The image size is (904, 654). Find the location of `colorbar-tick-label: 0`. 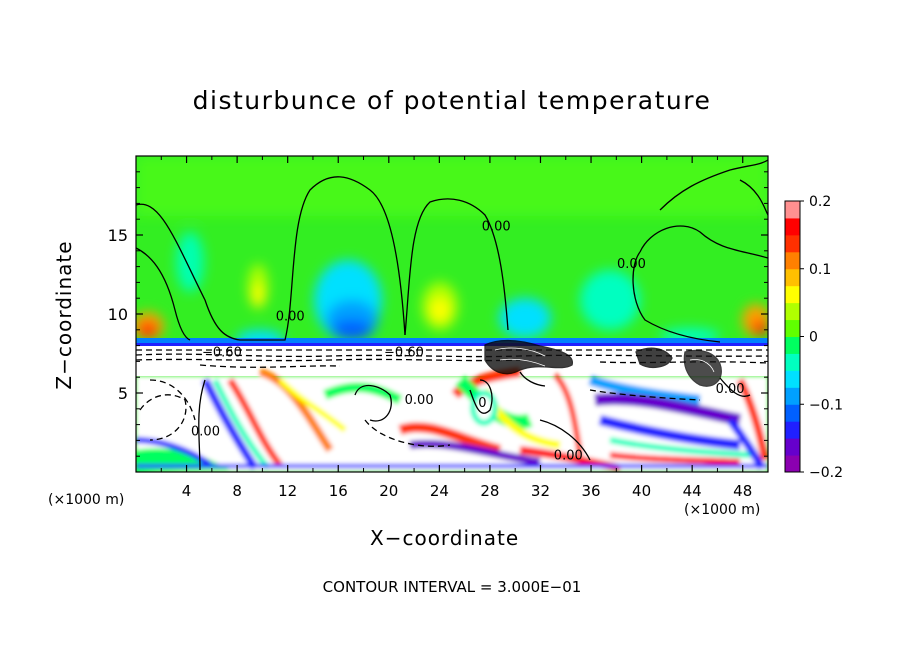

colorbar-tick-label: 0 is located at coordinates (813, 338).